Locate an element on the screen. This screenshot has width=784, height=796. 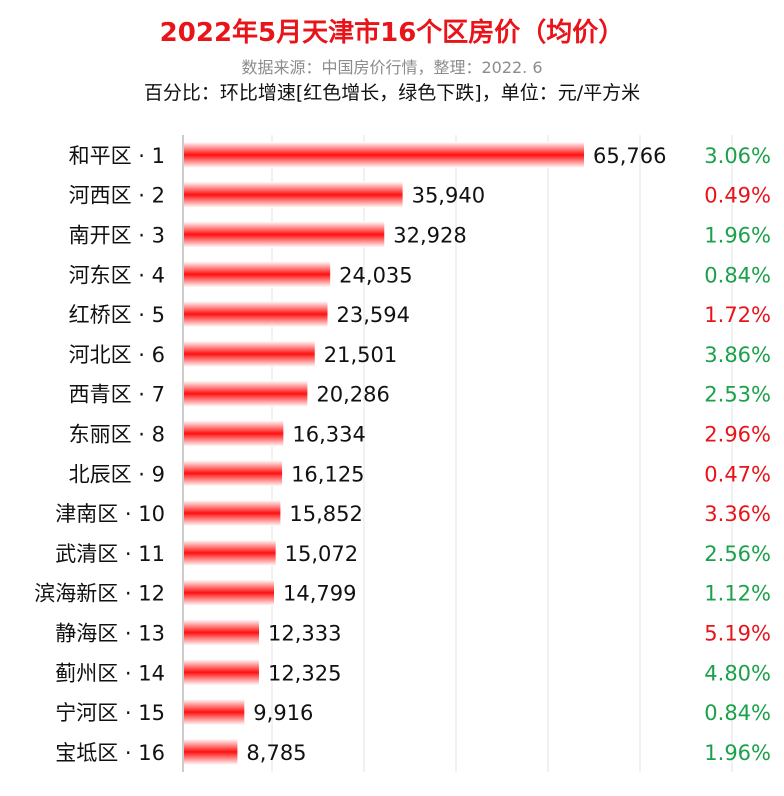
change-label: 0.47% is located at coordinates (737, 474).